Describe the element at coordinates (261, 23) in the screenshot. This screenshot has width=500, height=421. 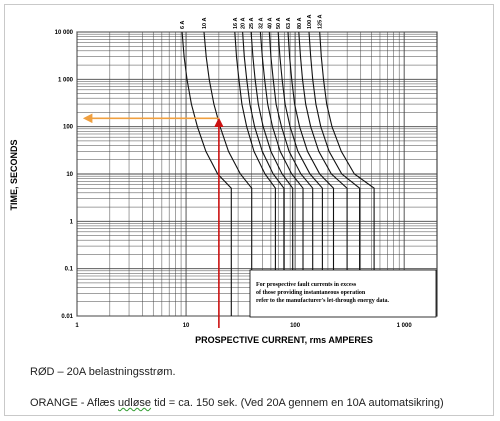
I see `fuse-rating-label: 32 A` at that location.